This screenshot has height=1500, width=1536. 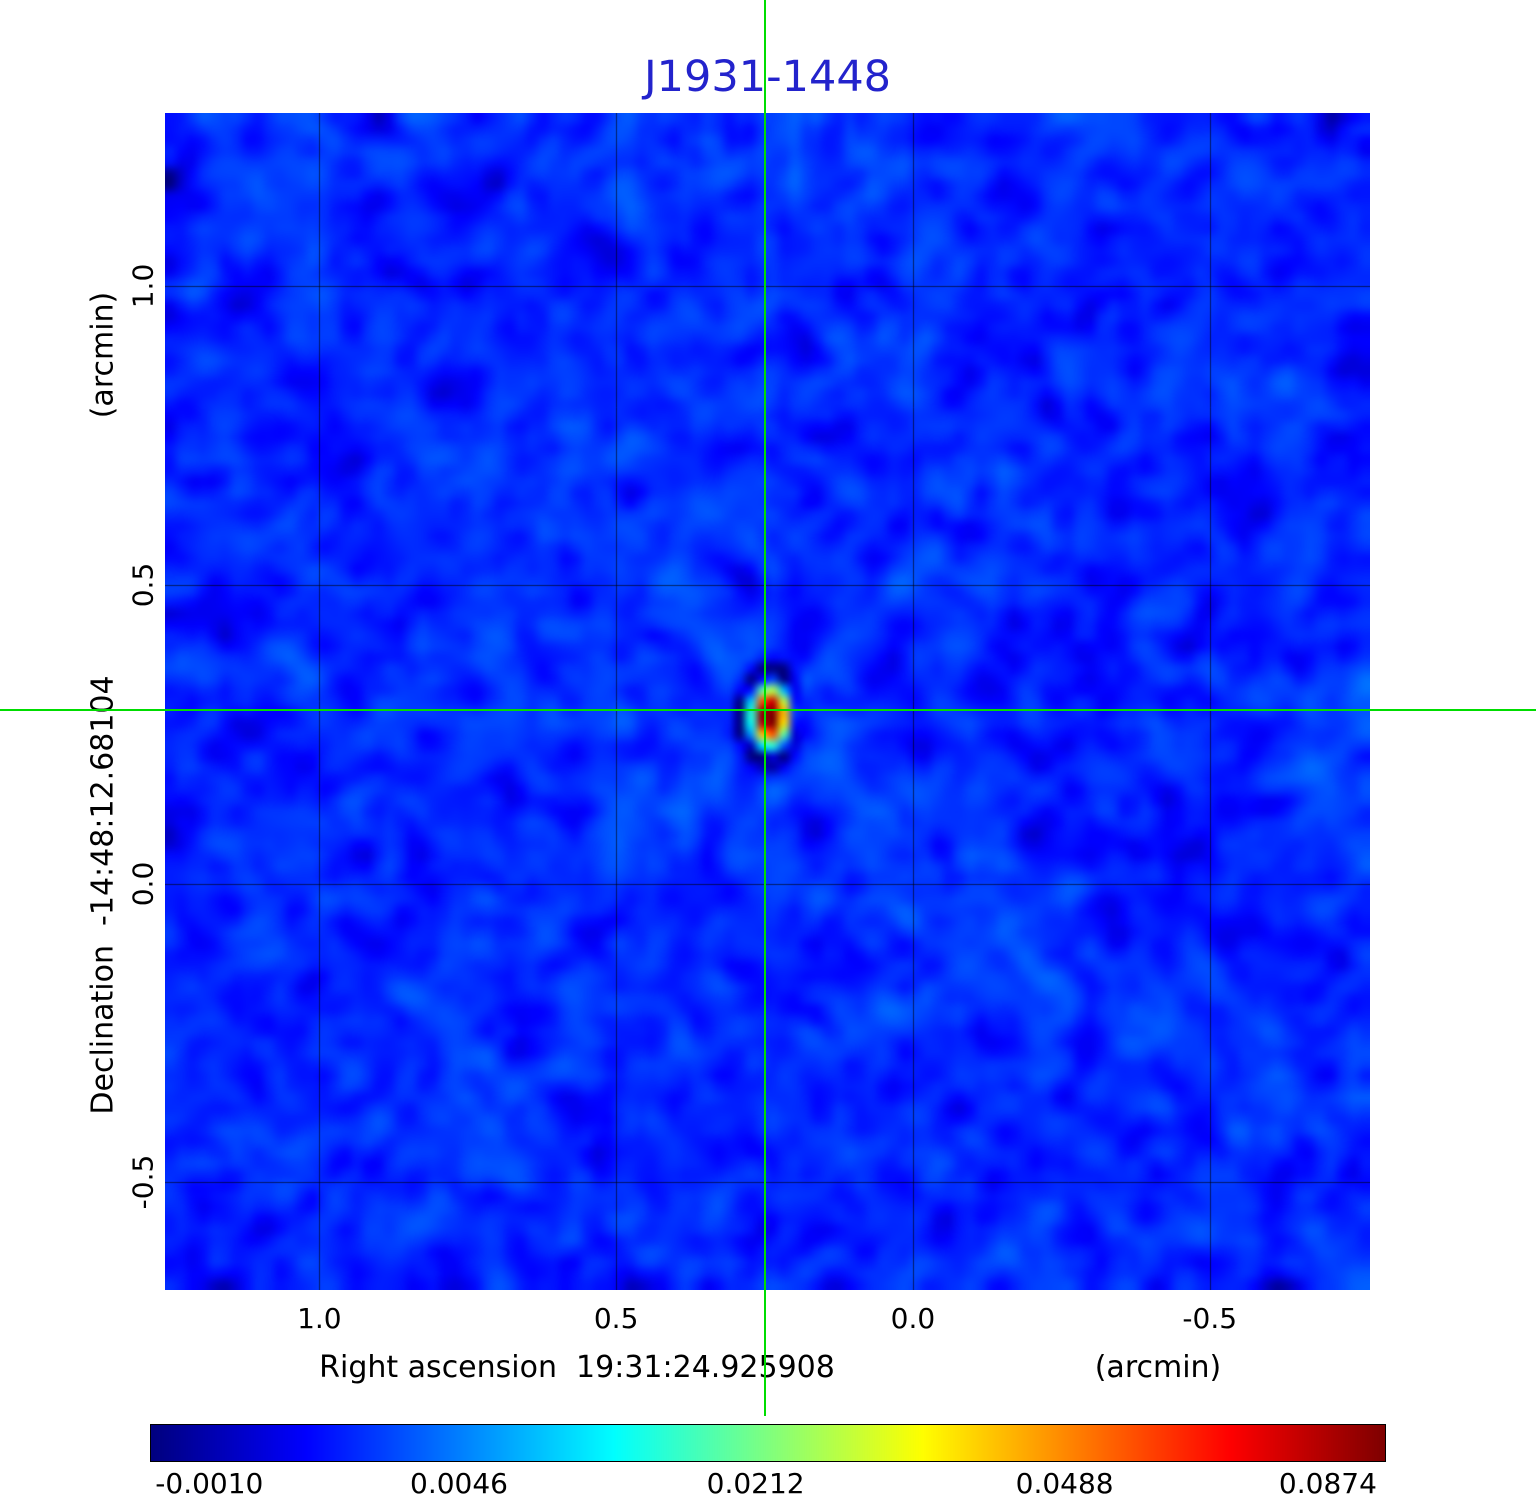 What do you see at coordinates (767, 77) in the screenshot?
I see `plot-title: J1931-1448` at bounding box center [767, 77].